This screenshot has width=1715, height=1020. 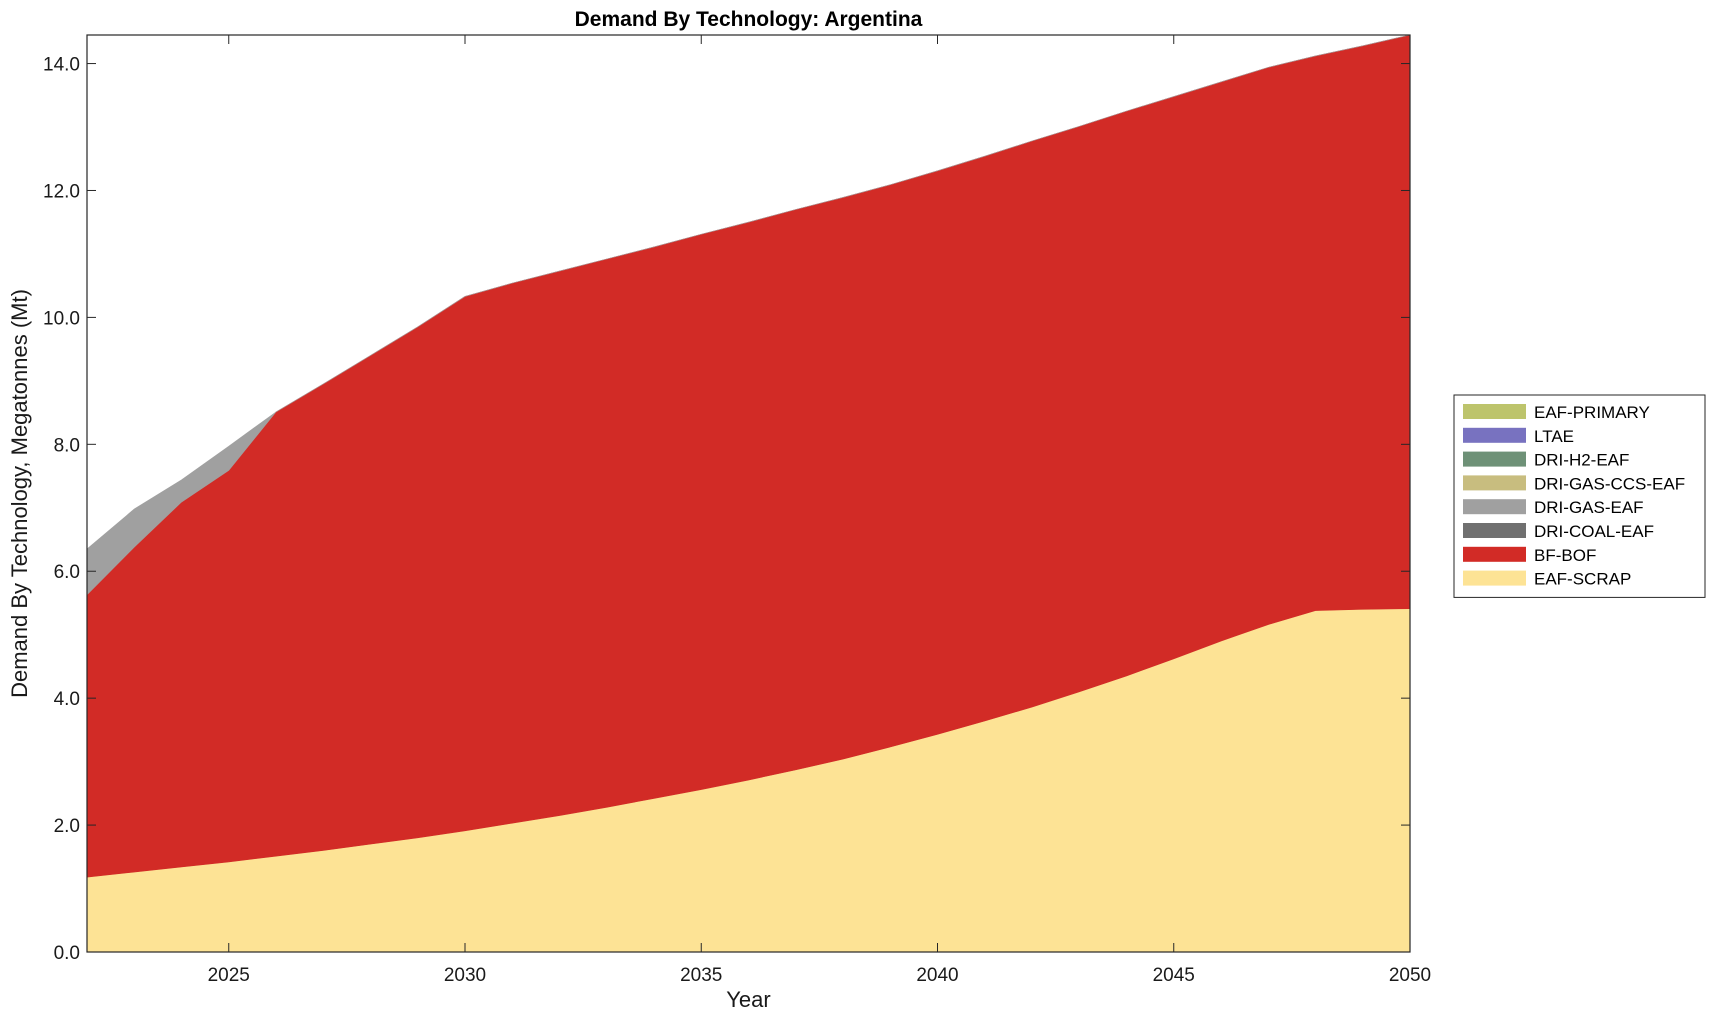 I want to click on y-tick-label: 6.0, so click(x=67, y=572).